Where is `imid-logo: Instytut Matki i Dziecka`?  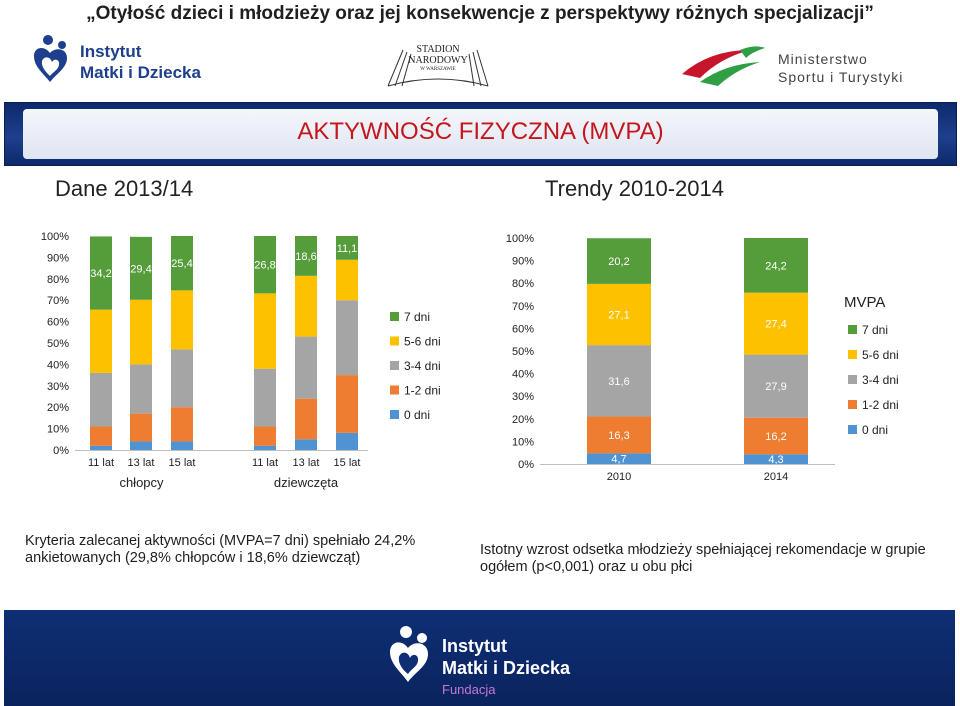 imid-logo: Instytut Matki i Dziecka is located at coordinates (117, 58).